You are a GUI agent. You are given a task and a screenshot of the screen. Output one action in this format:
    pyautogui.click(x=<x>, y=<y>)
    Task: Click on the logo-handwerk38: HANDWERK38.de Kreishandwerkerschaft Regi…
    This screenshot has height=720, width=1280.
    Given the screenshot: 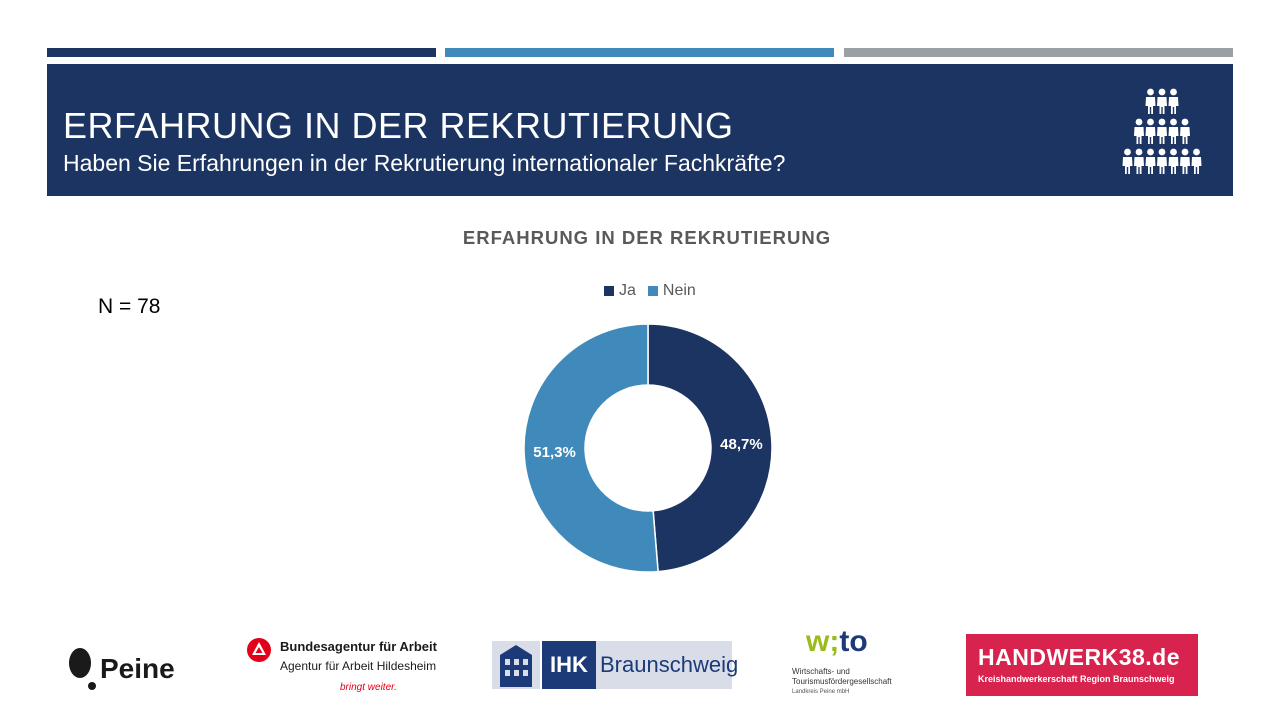 What is the action you would take?
    pyautogui.click(x=1082, y=665)
    